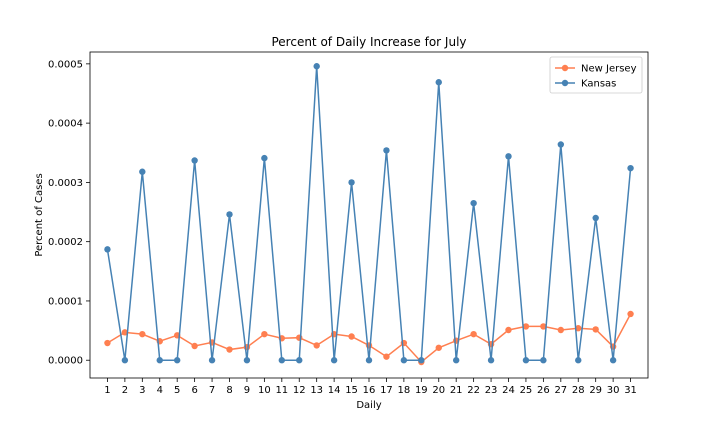 The height and width of the screenshot is (432, 720). I want to click on legend-label-kansas: Kansas, so click(598, 84).